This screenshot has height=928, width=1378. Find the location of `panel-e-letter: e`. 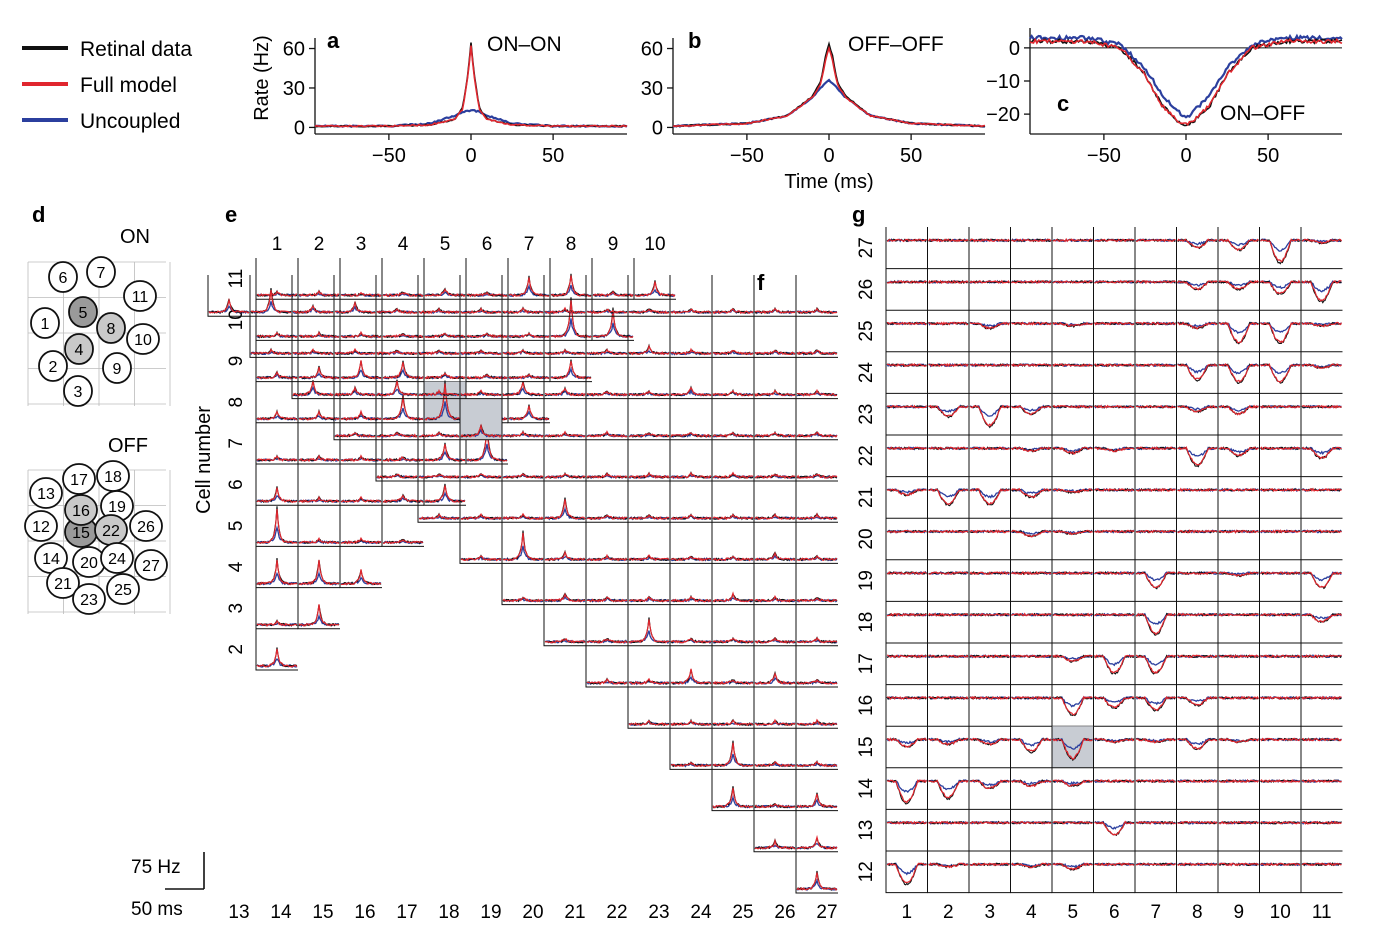

panel-e-letter: e is located at coordinates (231, 214).